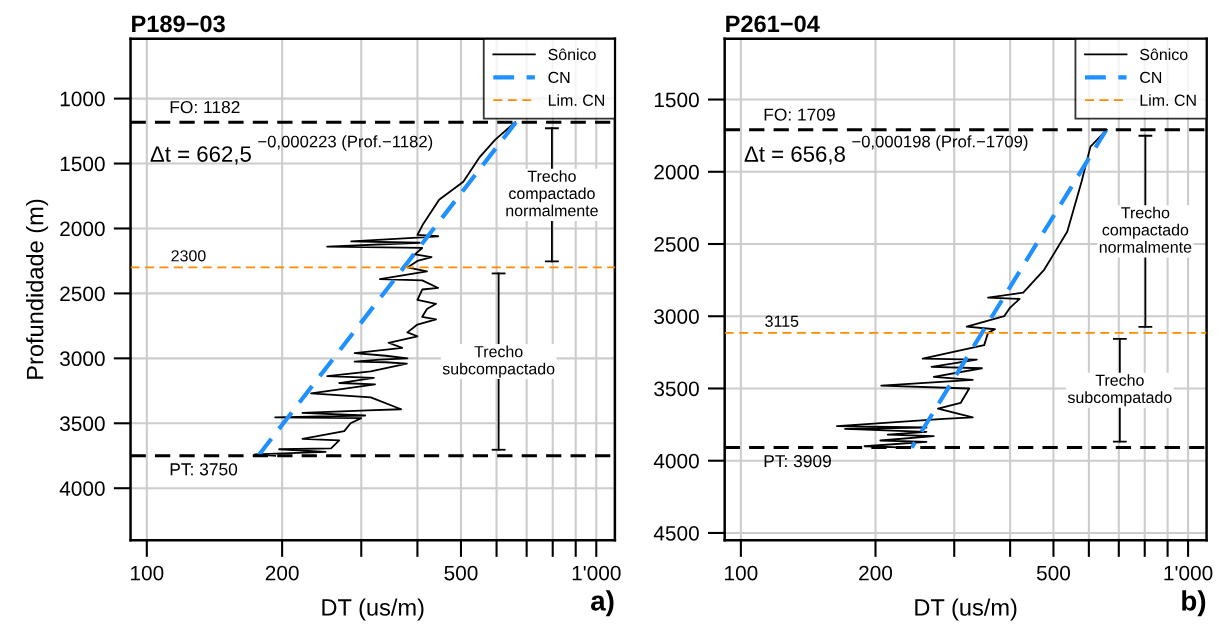 This screenshot has width=1220, height=637. Describe the element at coordinates (498, 361) in the screenshot. I see `annotation: Trecho subcompactado` at that location.